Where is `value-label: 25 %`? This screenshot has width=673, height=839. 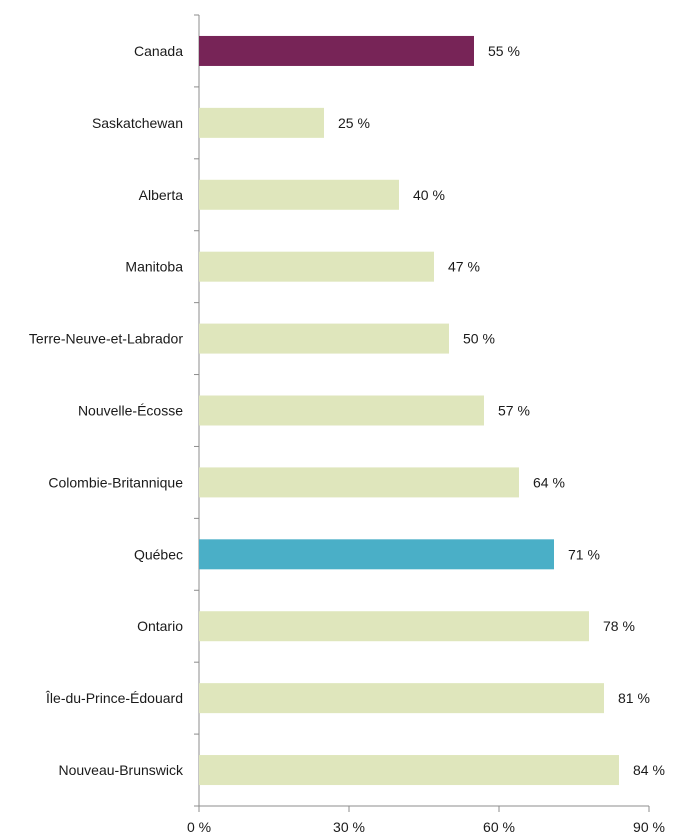
value-label: 25 % is located at coordinates (354, 123).